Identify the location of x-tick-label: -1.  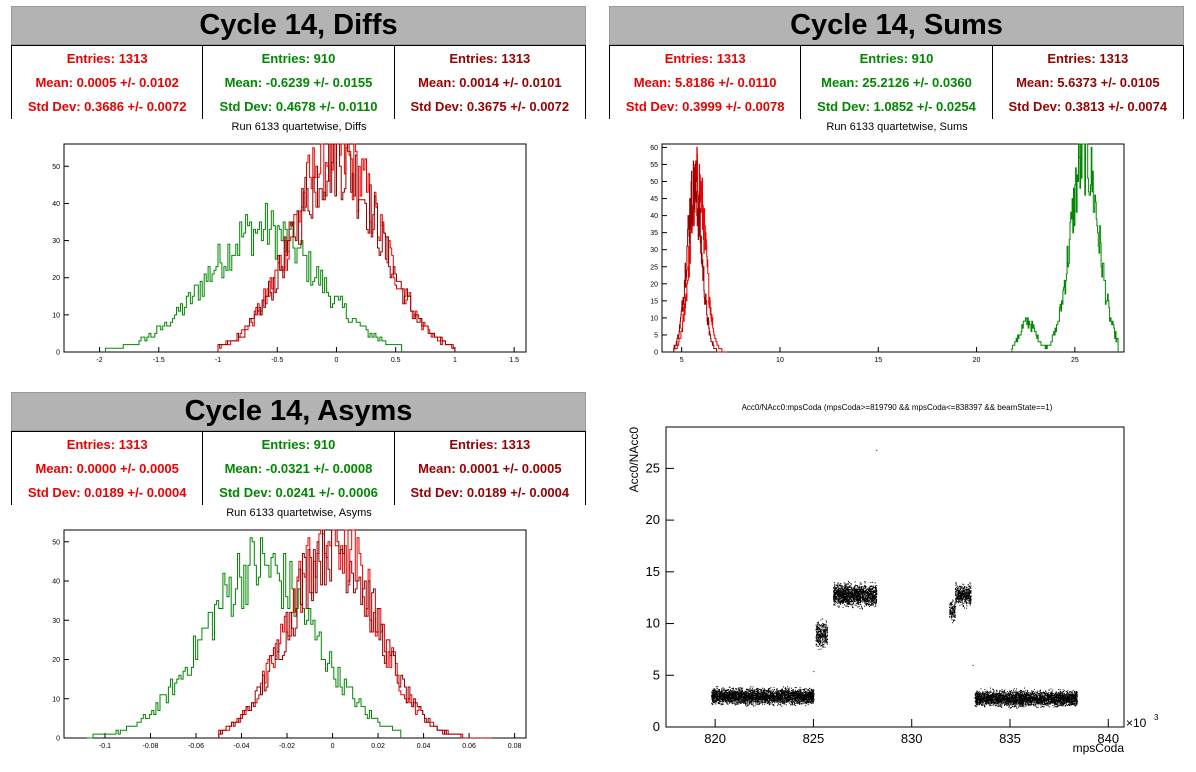
(218, 360).